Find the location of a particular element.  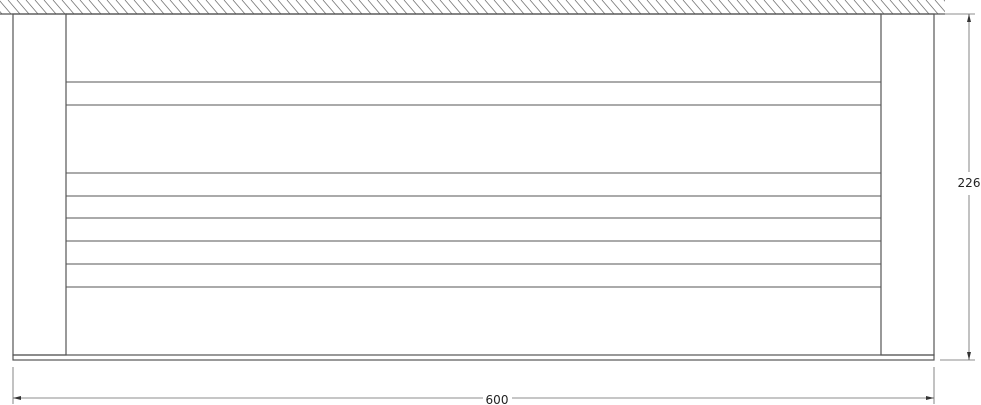

wall-hatching is located at coordinates (482, 7).